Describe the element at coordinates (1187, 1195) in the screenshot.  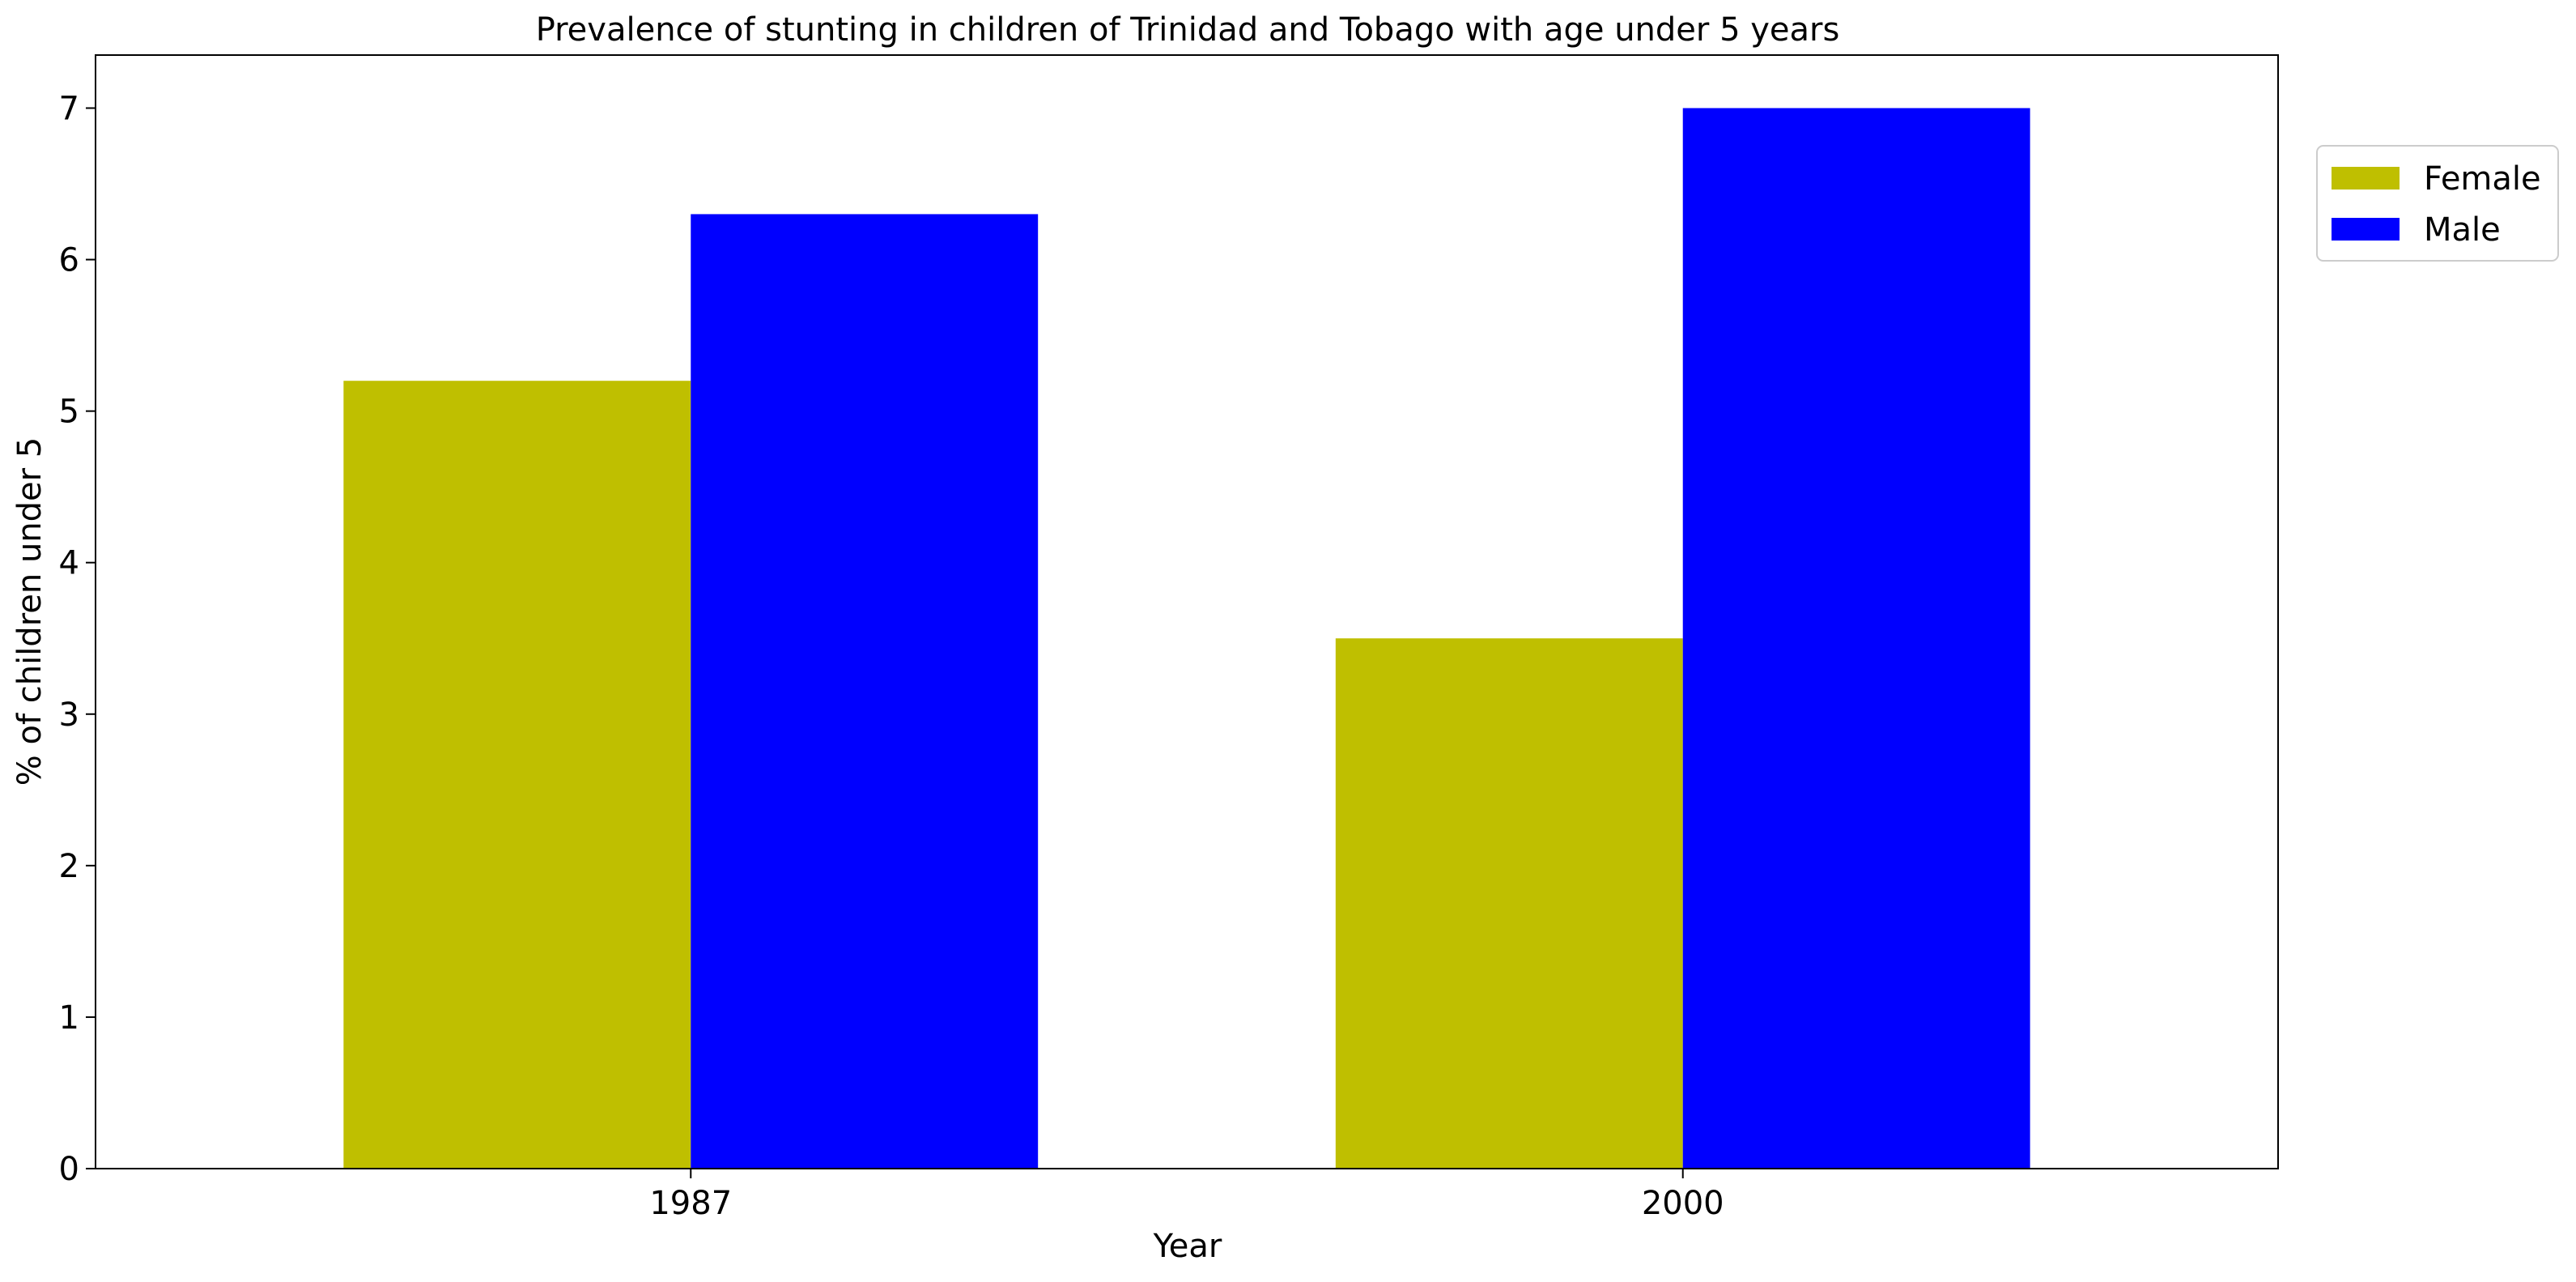
I see `x-axis: 1987 2000` at that location.